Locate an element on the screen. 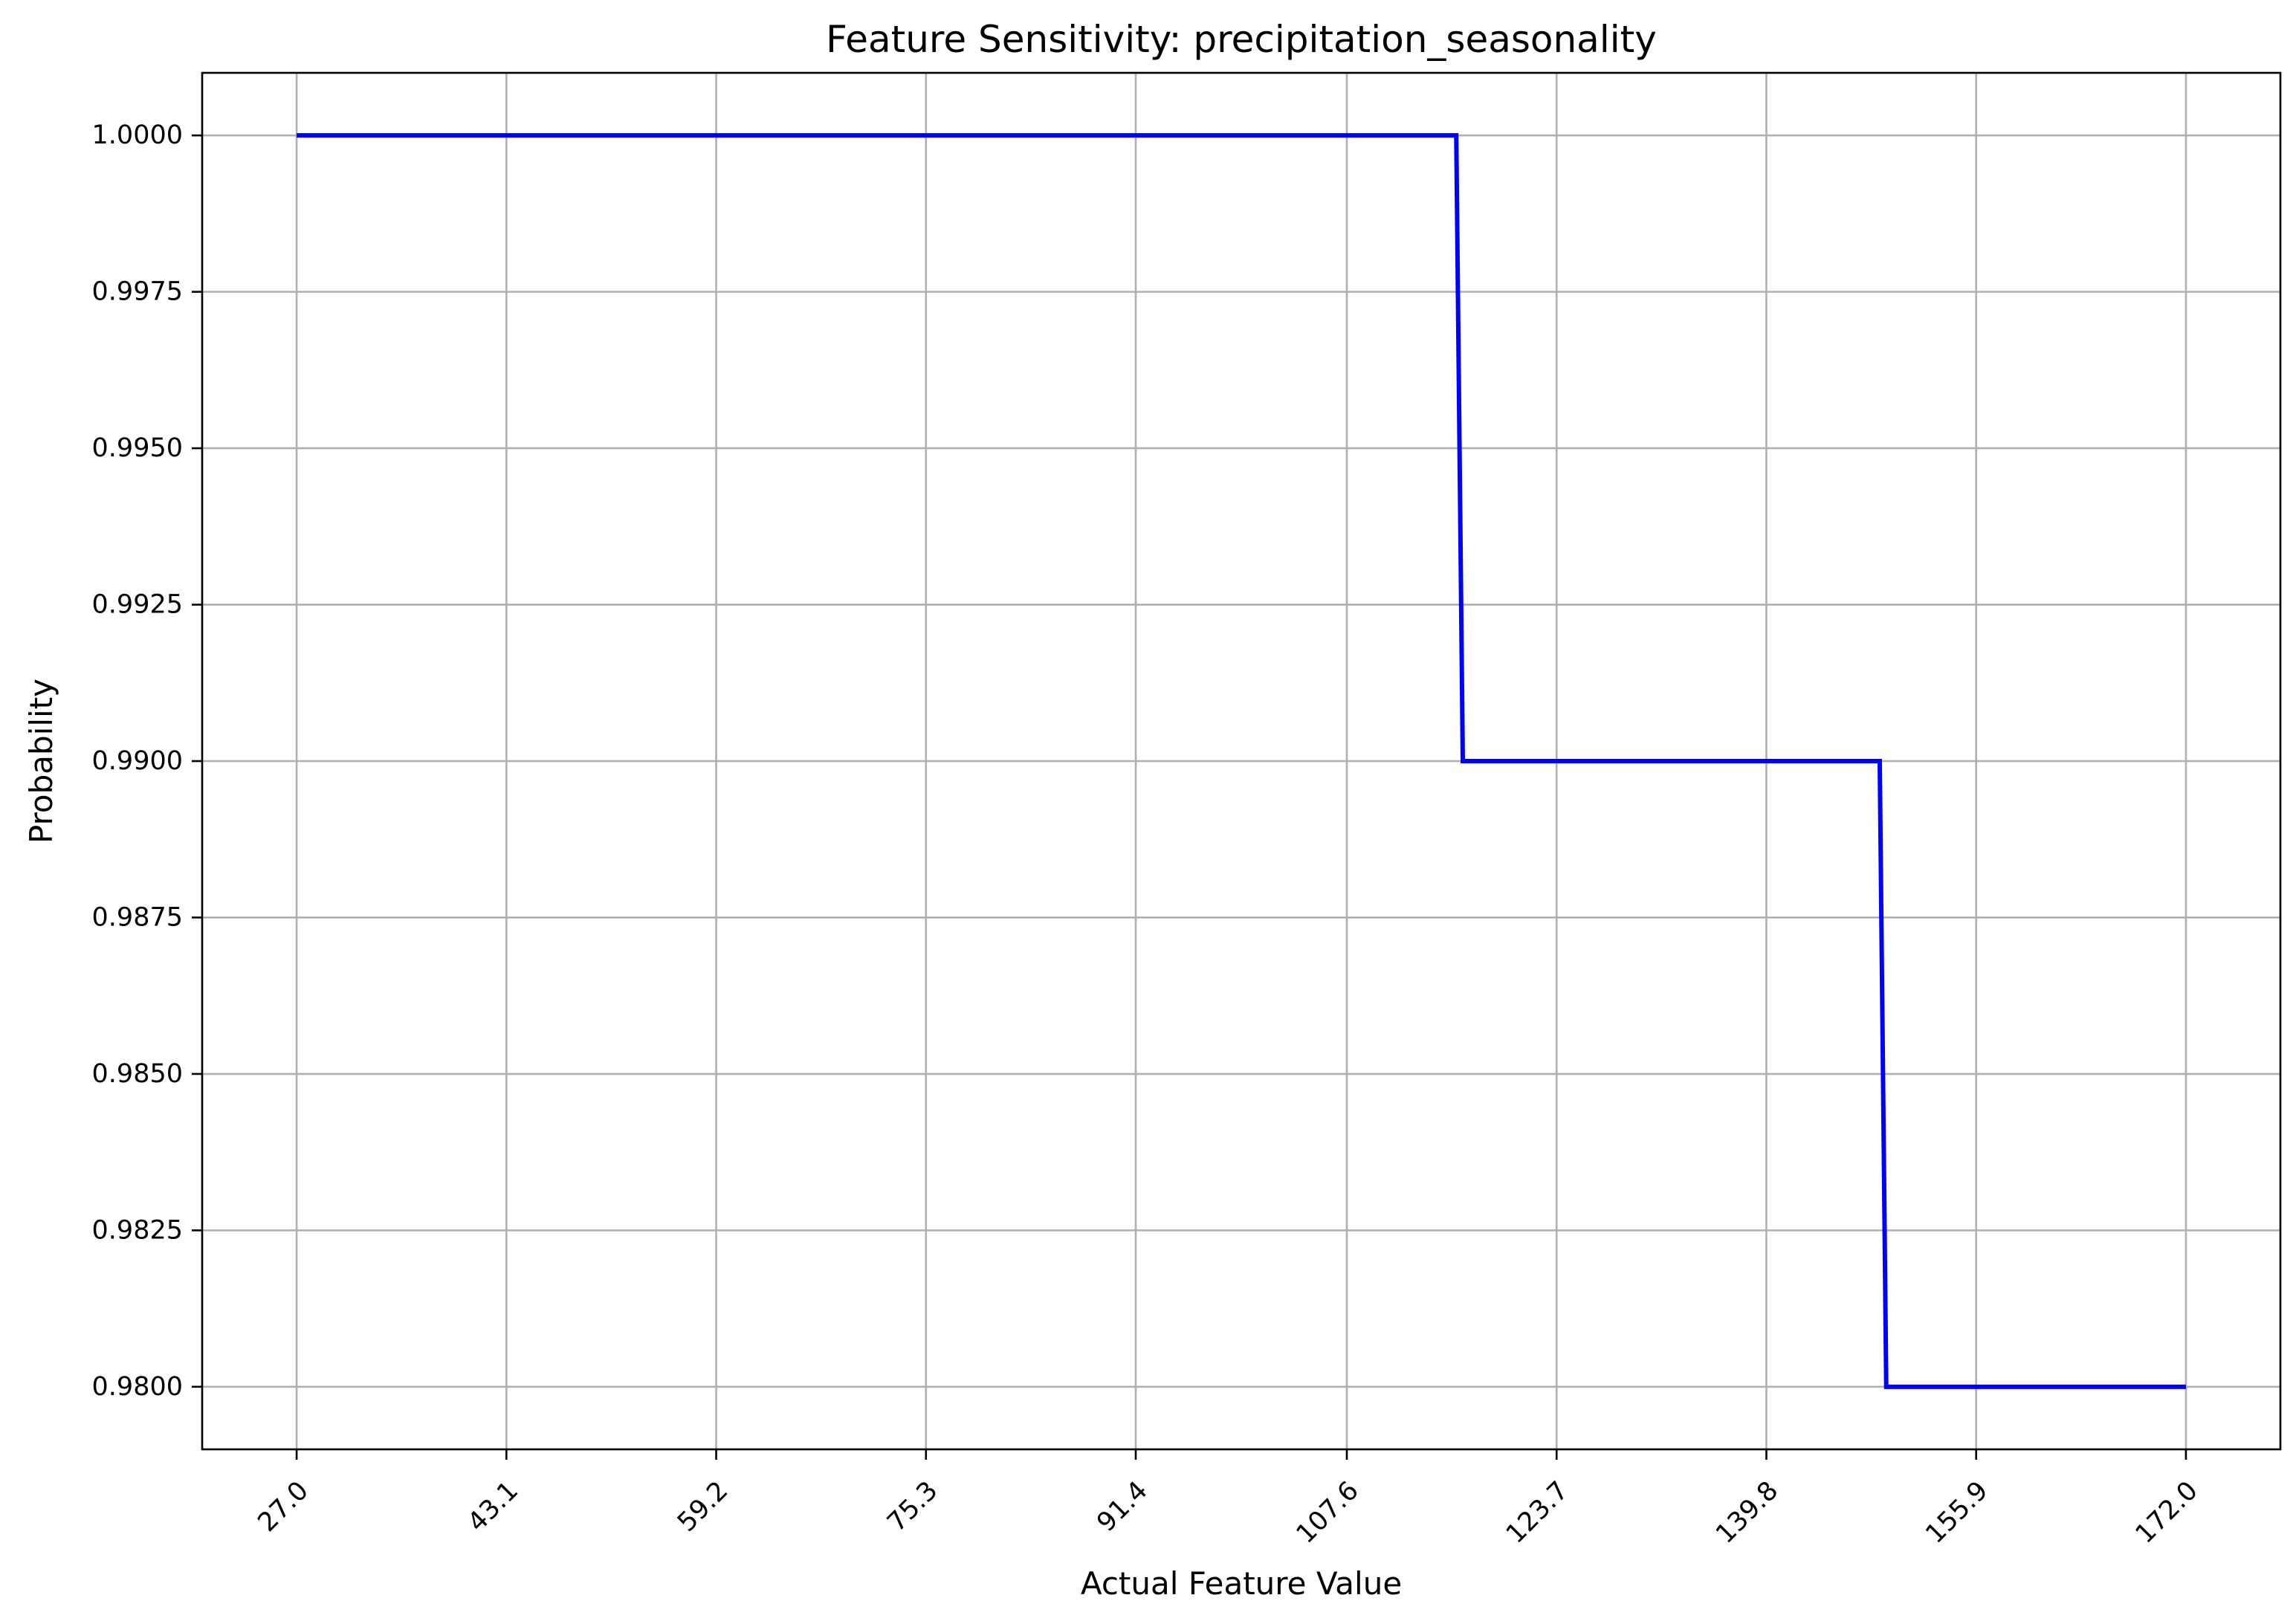 This screenshot has height=1624, width=2296. x-tick-label: 172.0 is located at coordinates (2167, 1513).